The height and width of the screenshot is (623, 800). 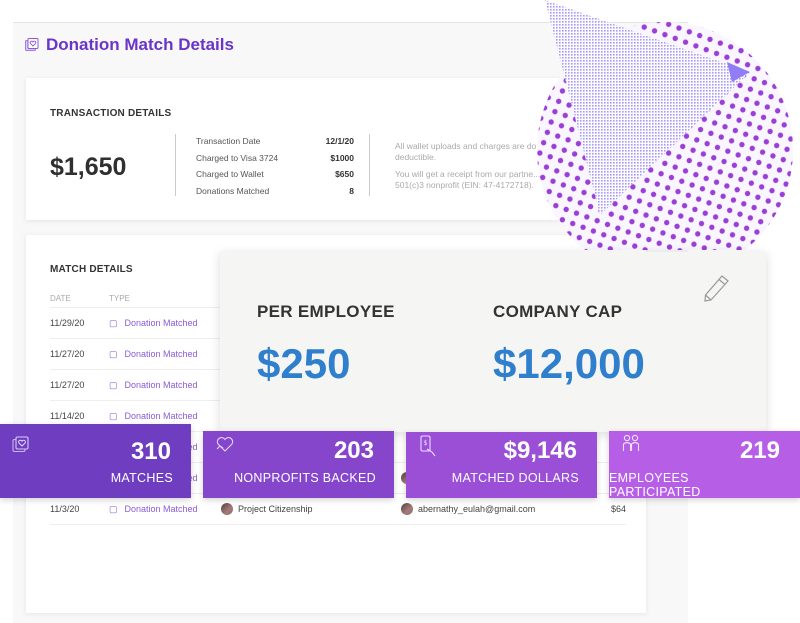 I want to click on txn-label: Charged to Visa 3724, so click(x=237, y=157).